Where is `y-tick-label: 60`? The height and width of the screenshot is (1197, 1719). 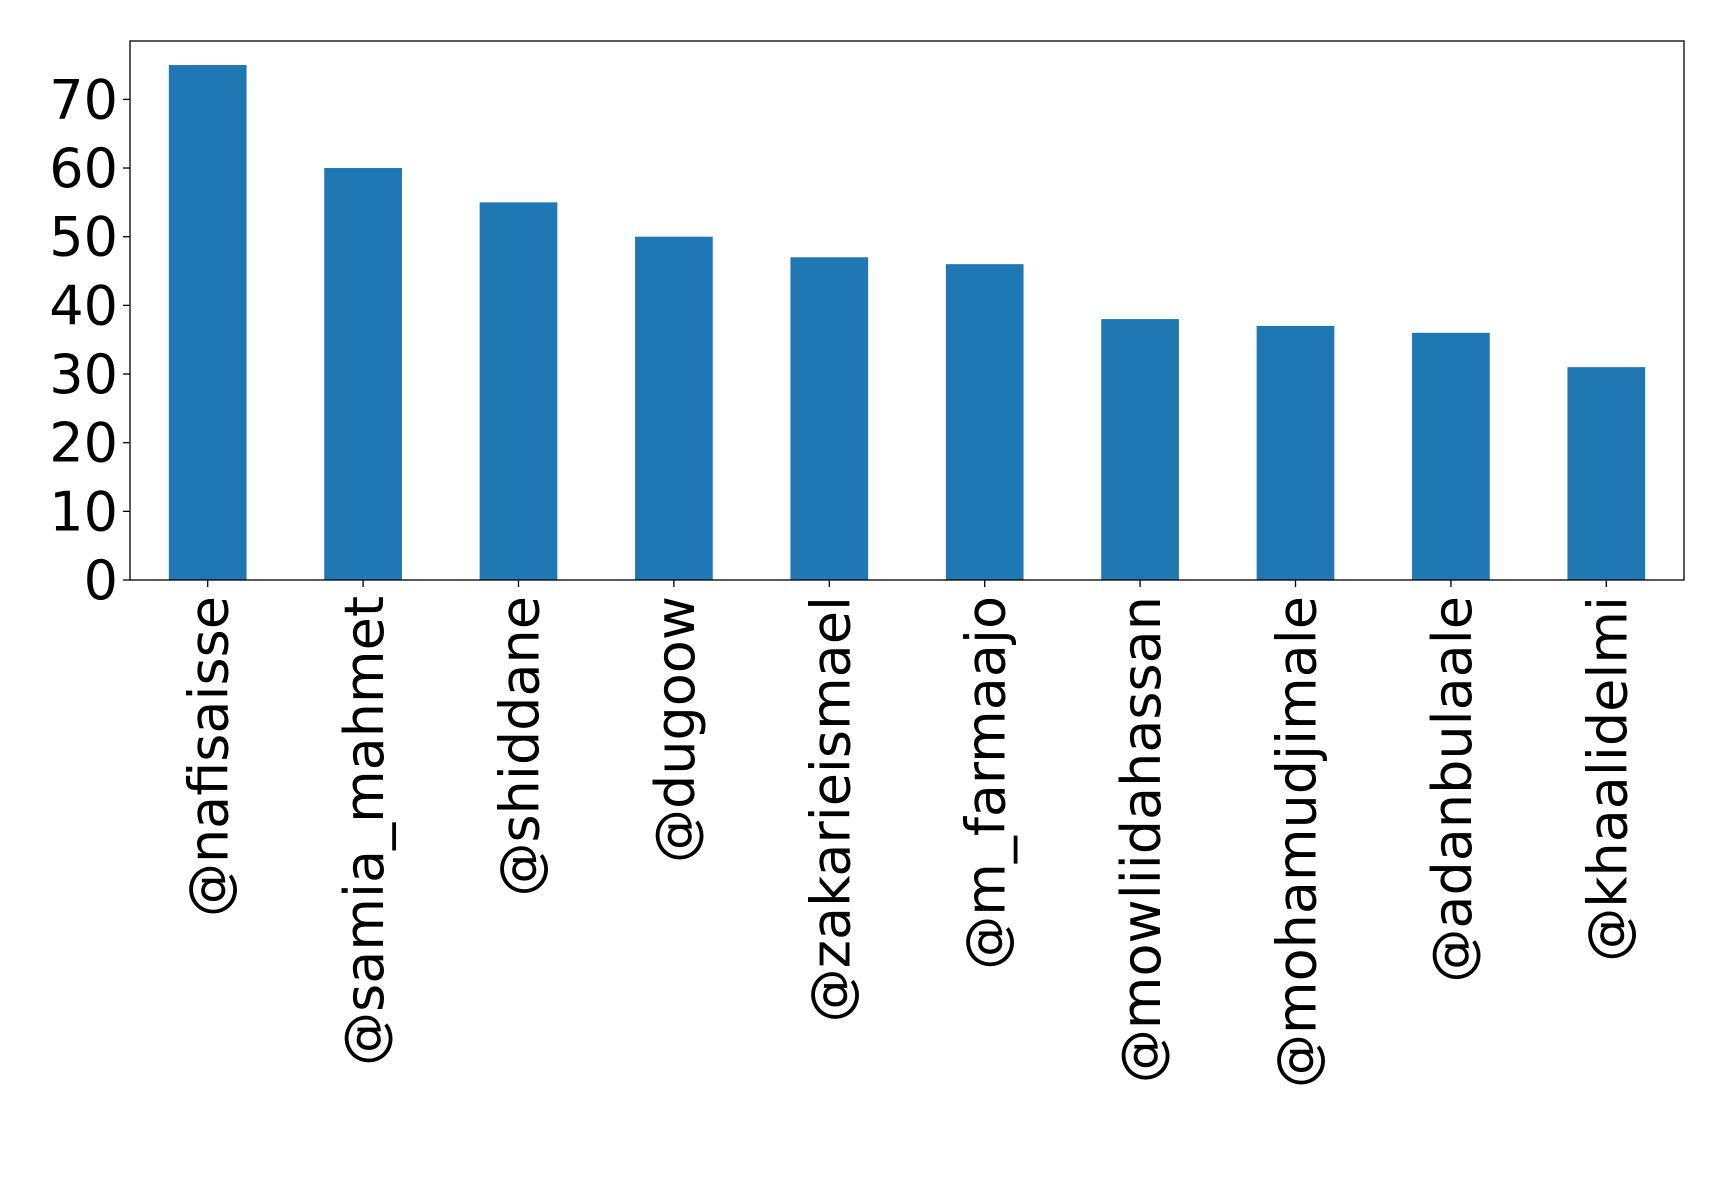 y-tick-label: 60 is located at coordinates (83, 168).